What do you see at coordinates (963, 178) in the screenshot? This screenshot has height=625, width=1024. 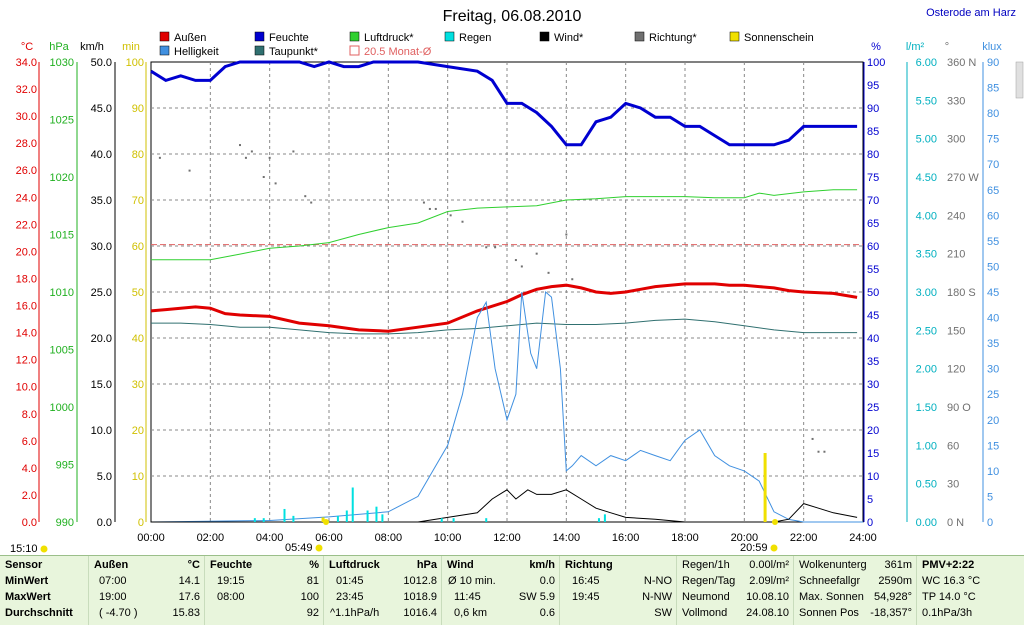 I see `tick-direction-3: 270 W` at bounding box center [963, 178].